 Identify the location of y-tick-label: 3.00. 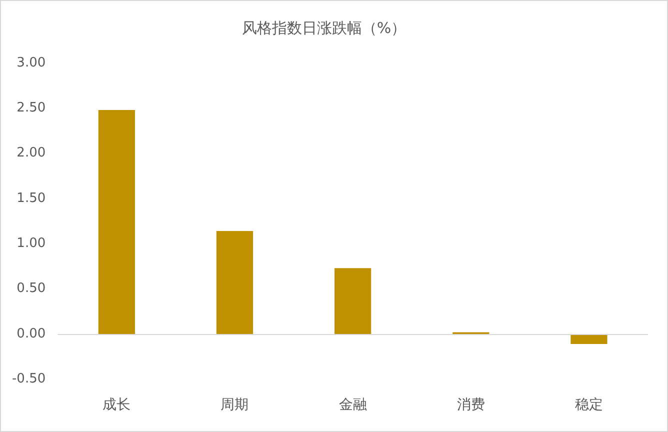
(31, 62).